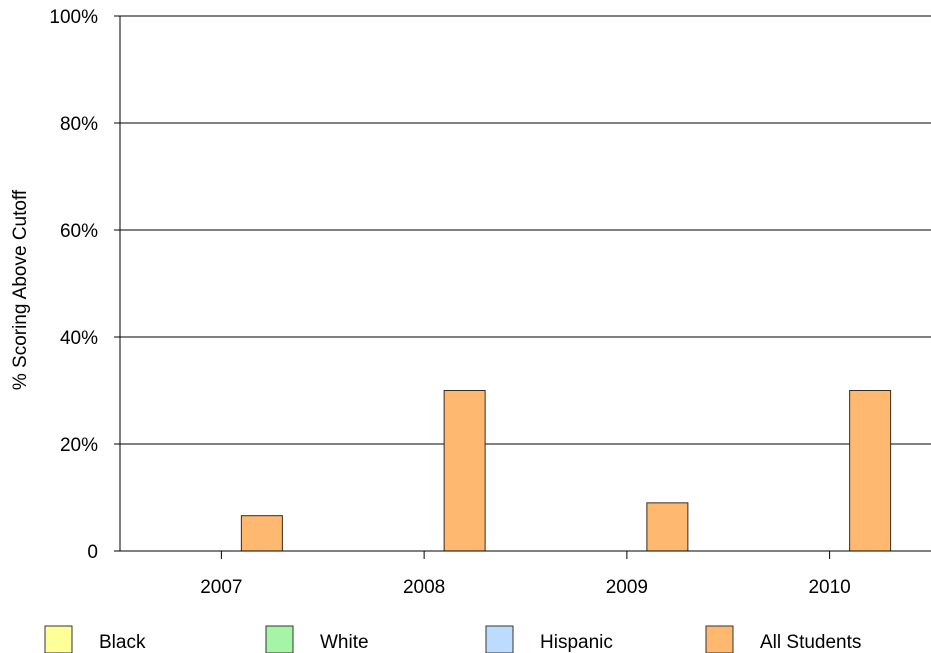 This screenshot has width=931, height=653. I want to click on y-tick-label: 60%, so click(79, 231).